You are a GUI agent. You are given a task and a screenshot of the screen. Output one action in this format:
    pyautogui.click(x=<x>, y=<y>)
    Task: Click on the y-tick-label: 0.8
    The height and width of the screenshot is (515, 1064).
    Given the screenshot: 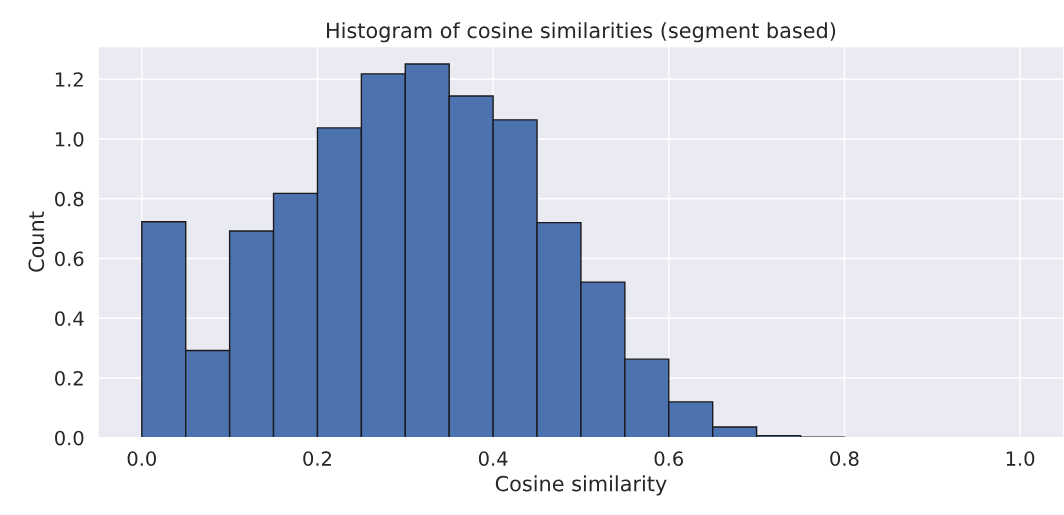 What is the action you would take?
    pyautogui.click(x=69, y=199)
    